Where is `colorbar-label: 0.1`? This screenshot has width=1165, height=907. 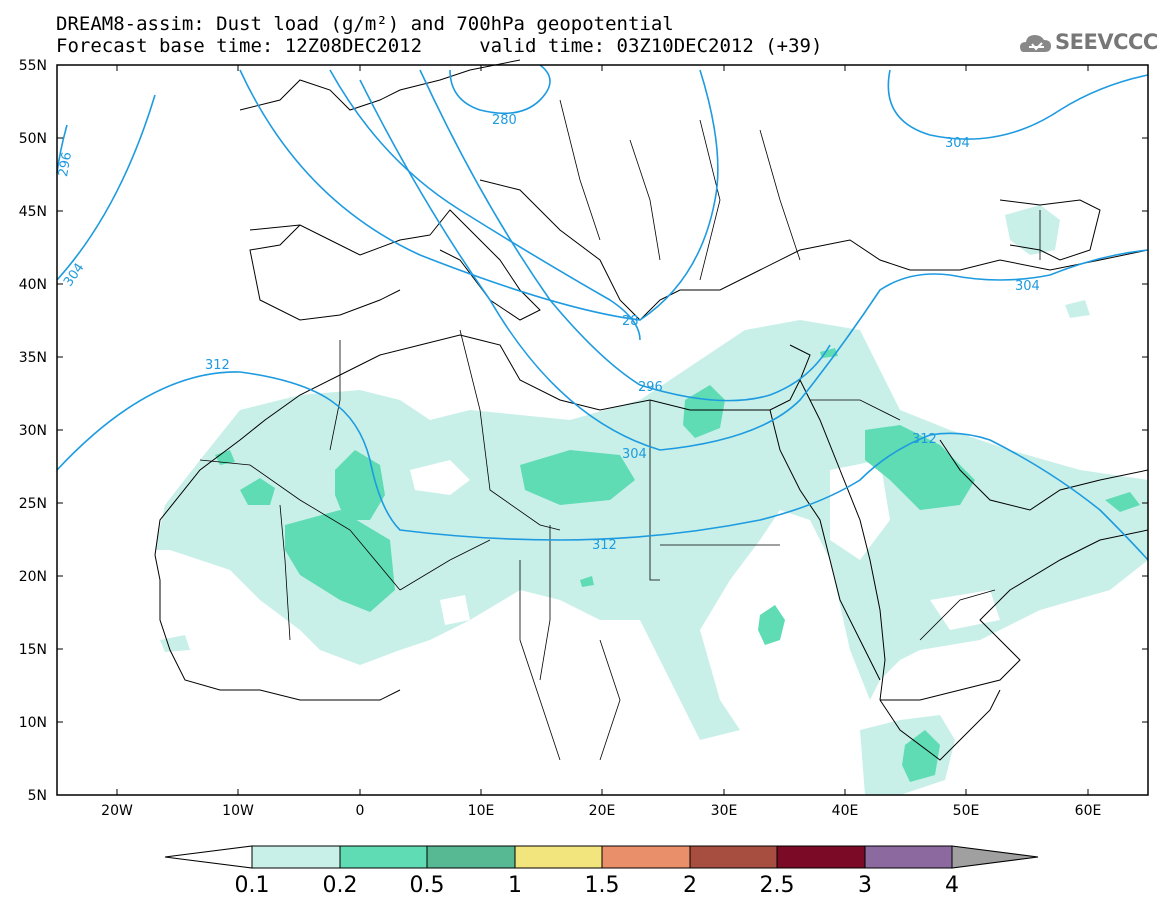 colorbar-label: 0.1 is located at coordinates (252, 885).